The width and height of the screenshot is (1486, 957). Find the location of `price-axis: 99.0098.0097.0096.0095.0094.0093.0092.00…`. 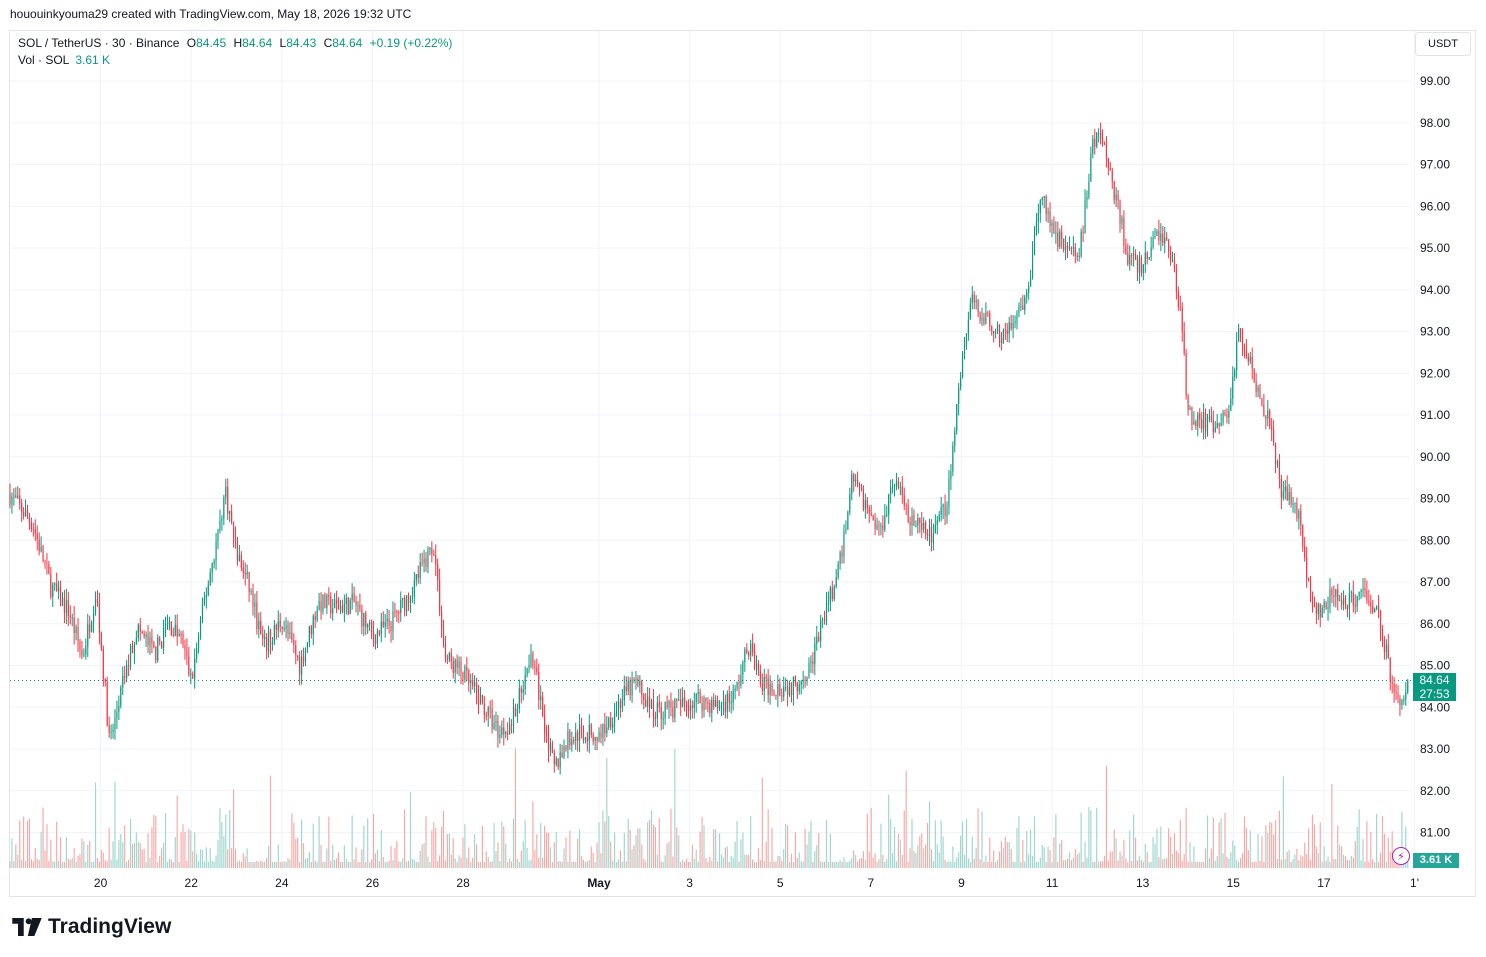

price-axis: 99.0098.0097.0096.0095.0094.0093.0092.00… is located at coordinates (1435, 456).